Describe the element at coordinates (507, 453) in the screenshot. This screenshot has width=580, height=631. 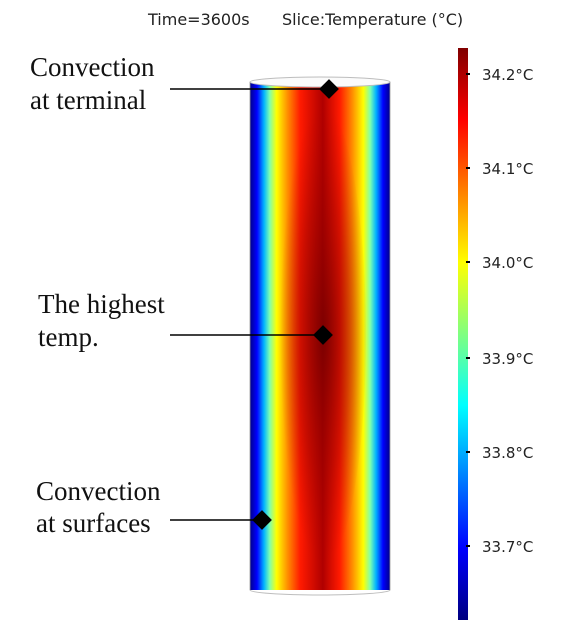
I see `tick-label-33-8: 33.8°C` at that location.